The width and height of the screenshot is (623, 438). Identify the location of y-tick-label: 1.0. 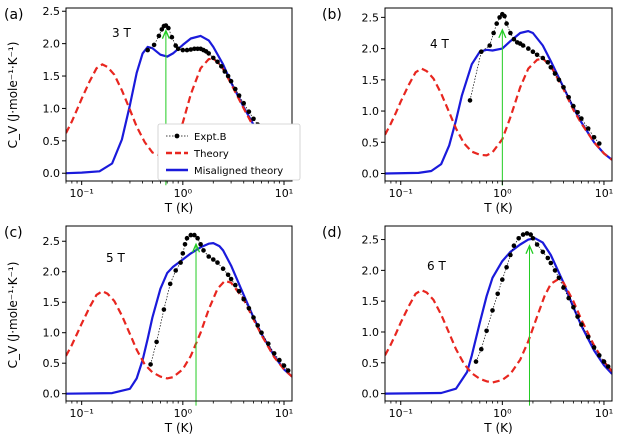
(371, 111).